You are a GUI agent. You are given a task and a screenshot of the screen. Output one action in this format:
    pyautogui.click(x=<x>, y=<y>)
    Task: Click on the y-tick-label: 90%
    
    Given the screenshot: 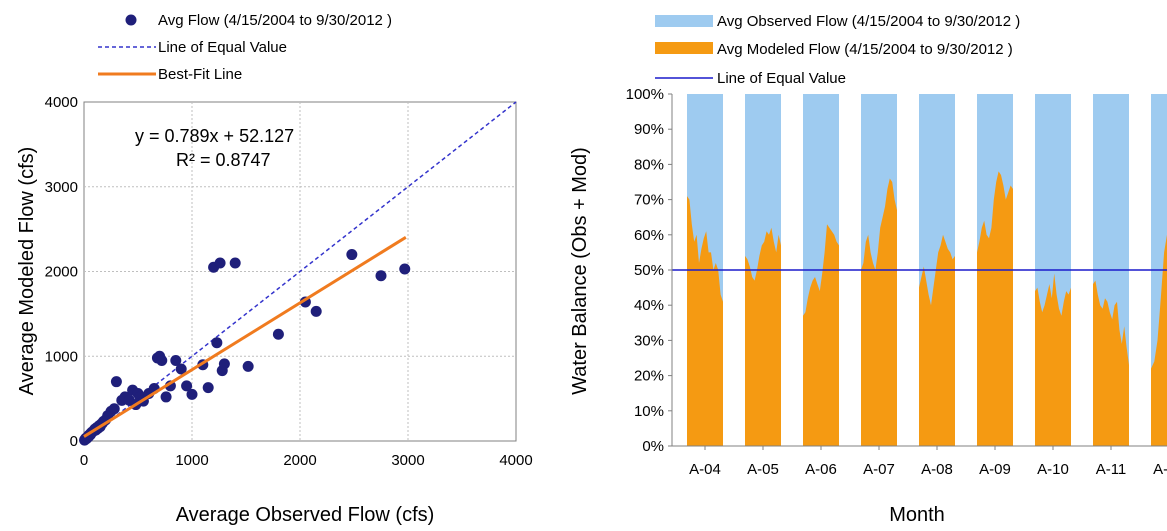 What is the action you would take?
    pyautogui.click(x=649, y=129)
    